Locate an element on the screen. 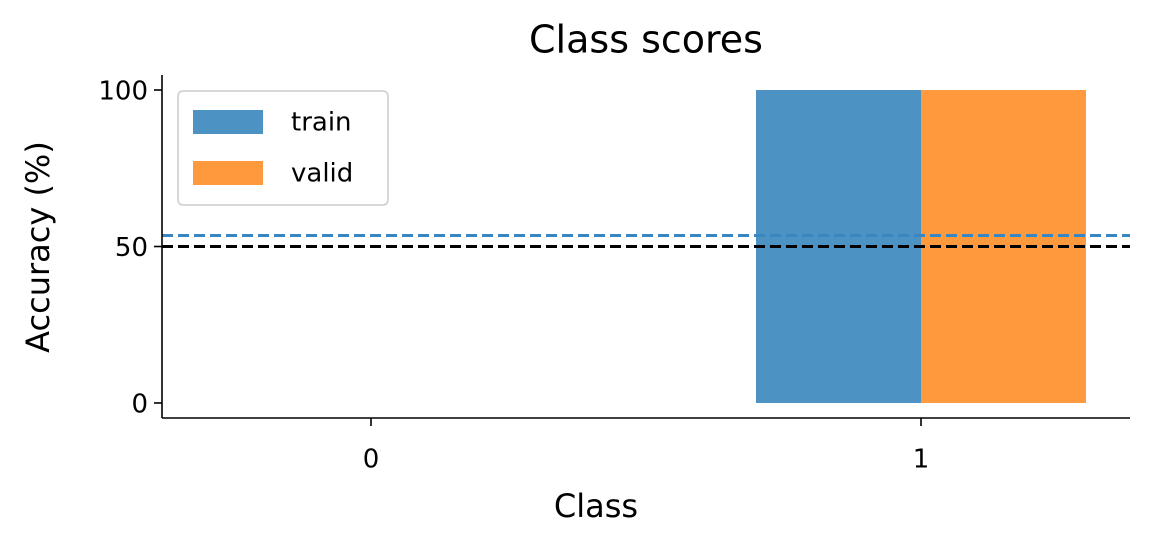 This screenshot has height=550, width=1150. y-tick-label: 0 is located at coordinates (139, 404).